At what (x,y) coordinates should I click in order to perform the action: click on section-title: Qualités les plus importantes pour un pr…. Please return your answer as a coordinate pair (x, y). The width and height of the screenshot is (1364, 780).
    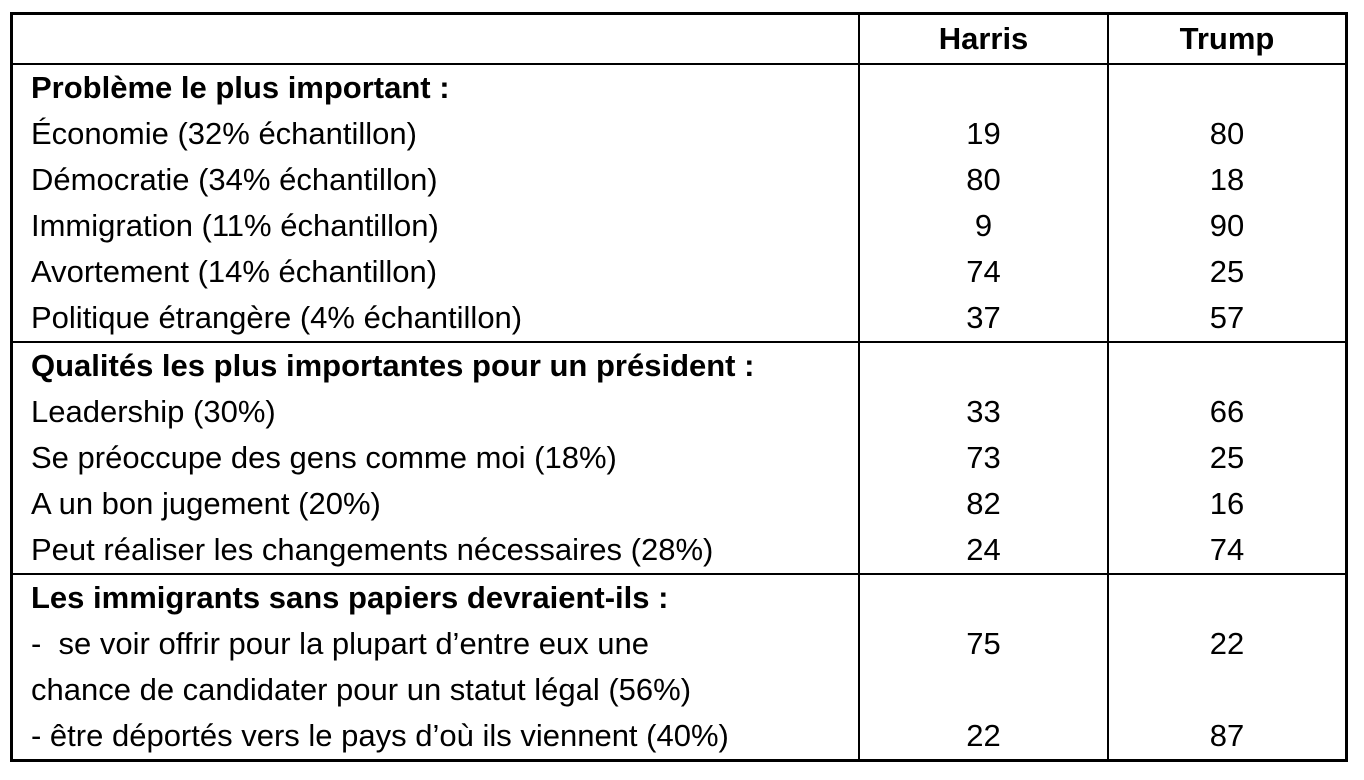
    Looking at the image, I should click on (393, 365).